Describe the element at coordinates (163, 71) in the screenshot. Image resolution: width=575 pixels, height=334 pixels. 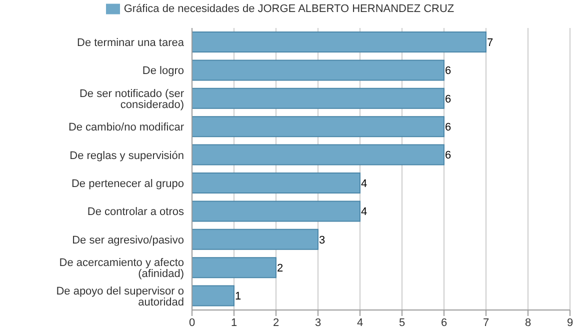
I see `y-tick-label: De logro` at that location.